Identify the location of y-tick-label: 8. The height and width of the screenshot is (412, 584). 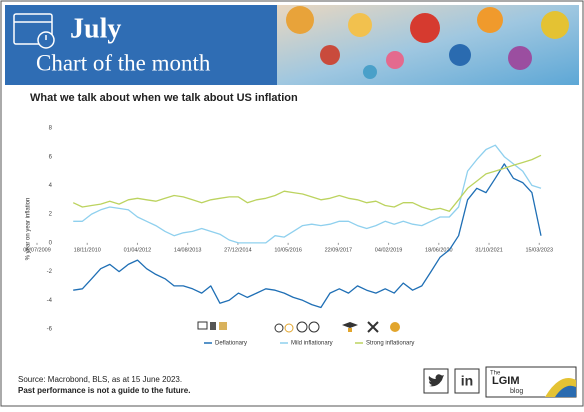
(51, 129).